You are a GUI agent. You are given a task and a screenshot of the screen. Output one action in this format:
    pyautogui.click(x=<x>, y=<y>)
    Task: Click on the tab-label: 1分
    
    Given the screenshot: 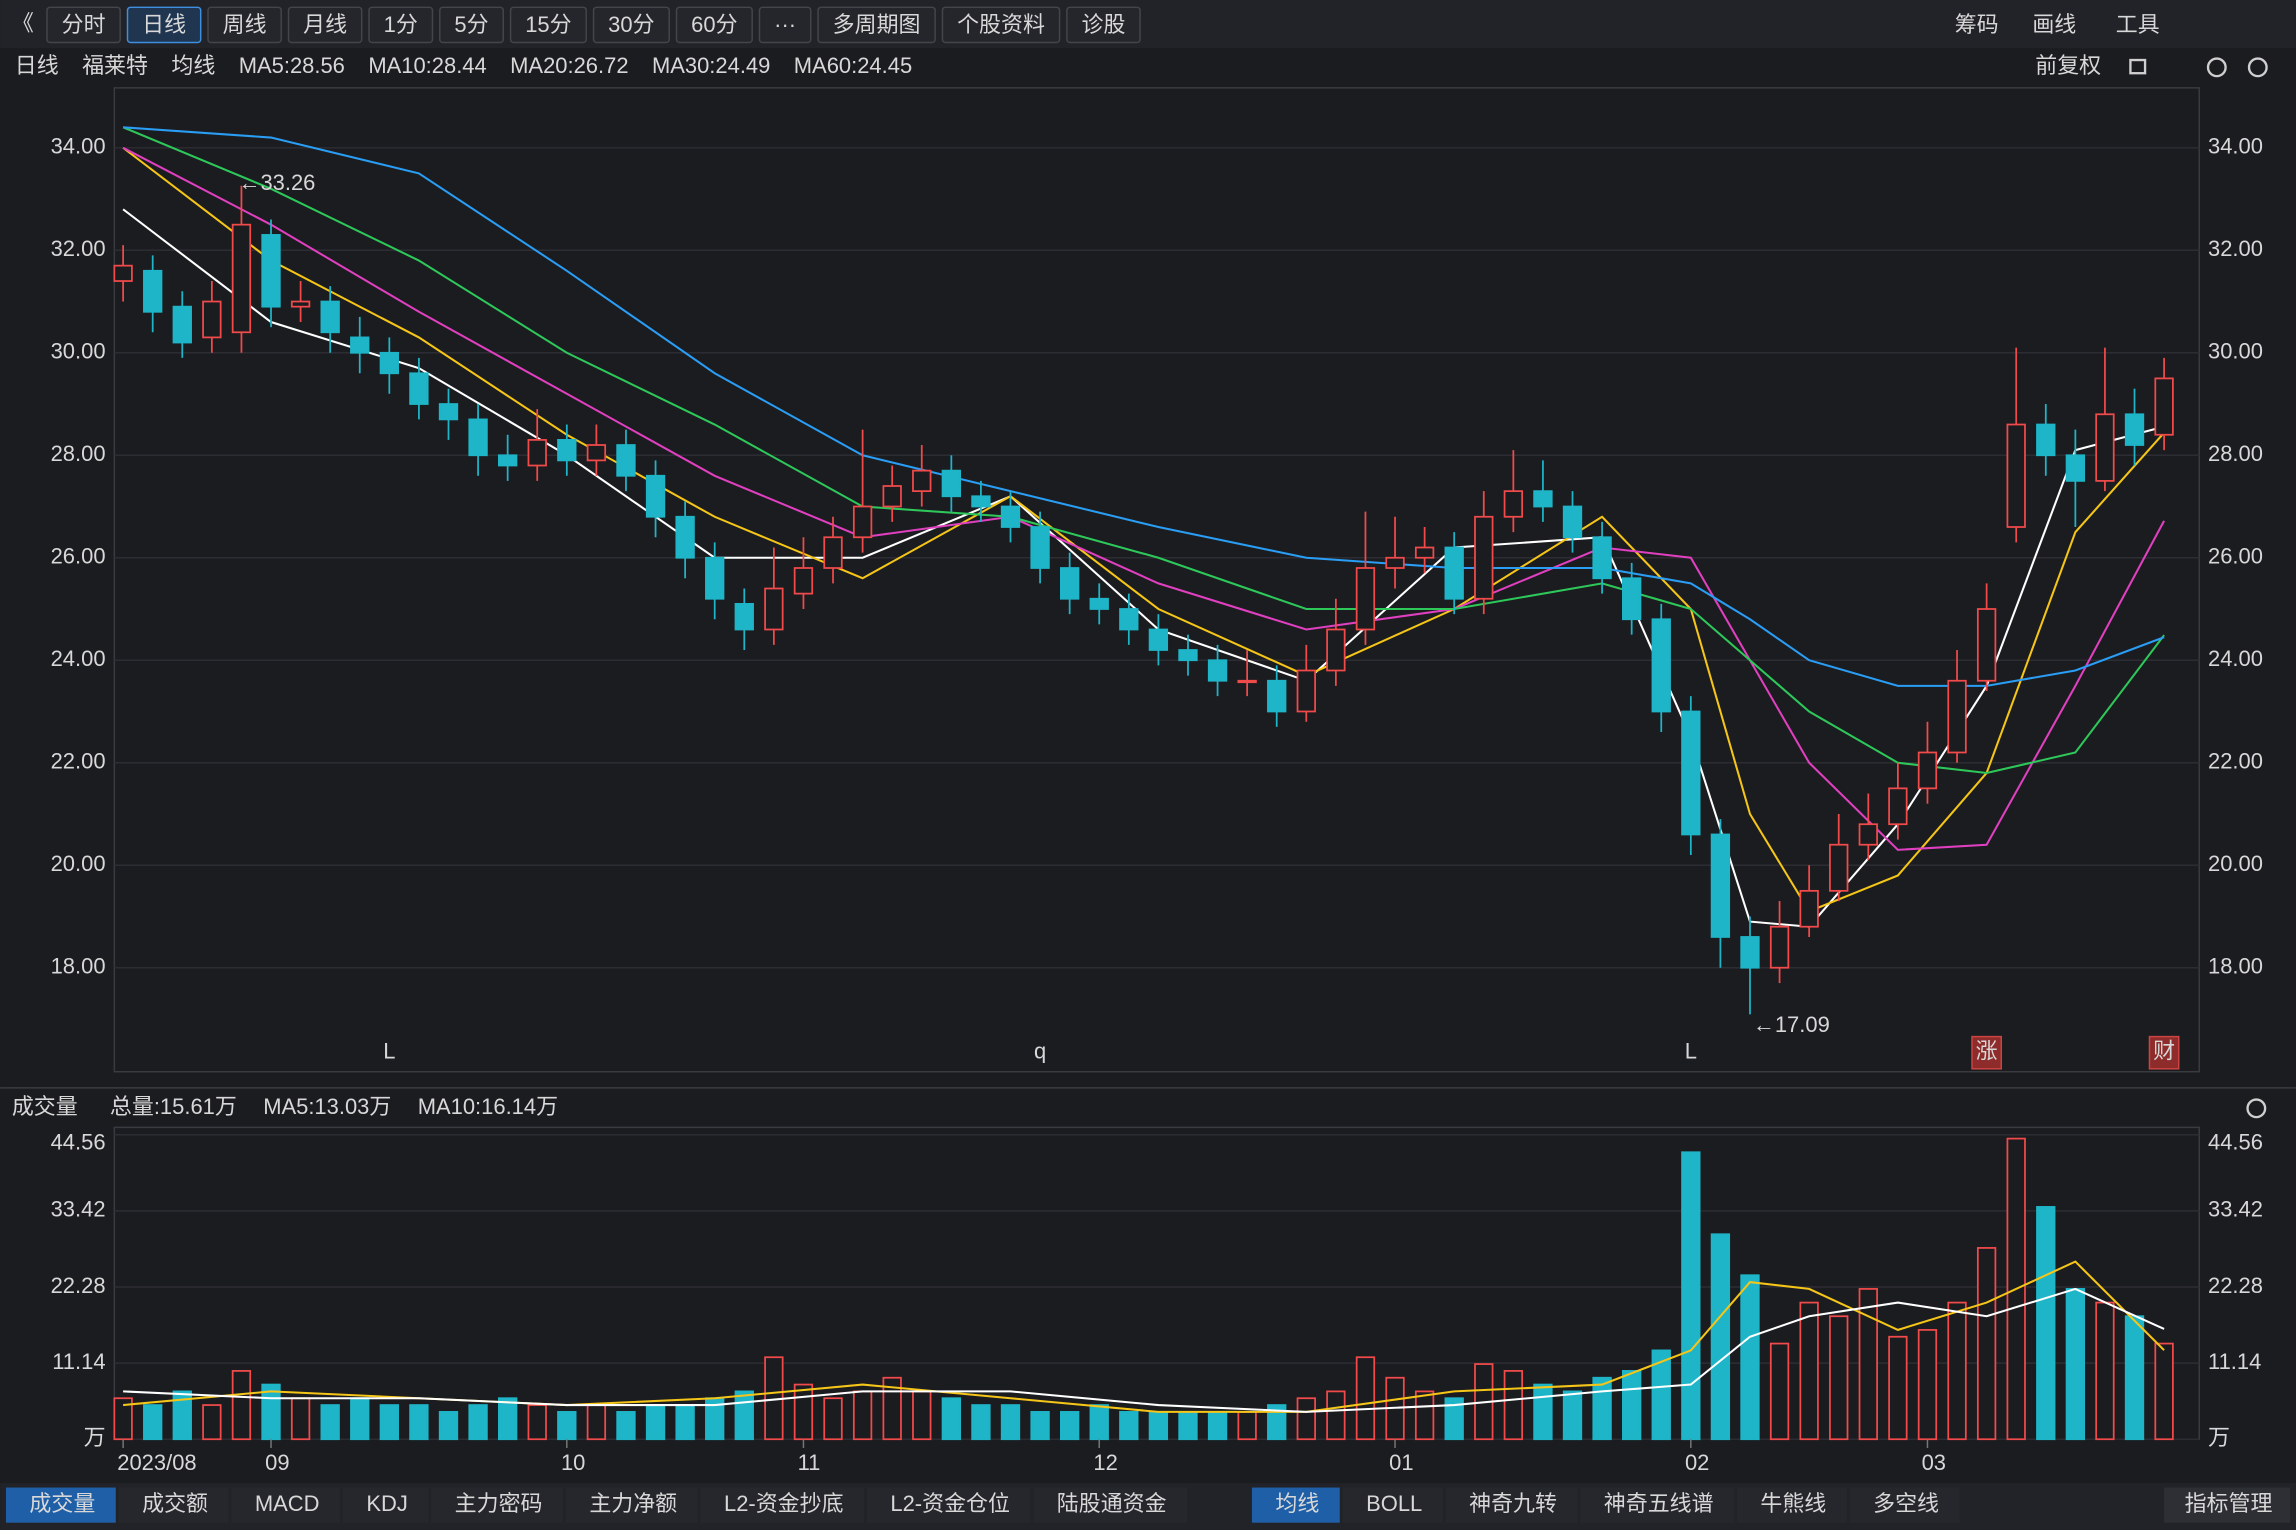 What is the action you would take?
    pyautogui.click(x=401, y=24)
    